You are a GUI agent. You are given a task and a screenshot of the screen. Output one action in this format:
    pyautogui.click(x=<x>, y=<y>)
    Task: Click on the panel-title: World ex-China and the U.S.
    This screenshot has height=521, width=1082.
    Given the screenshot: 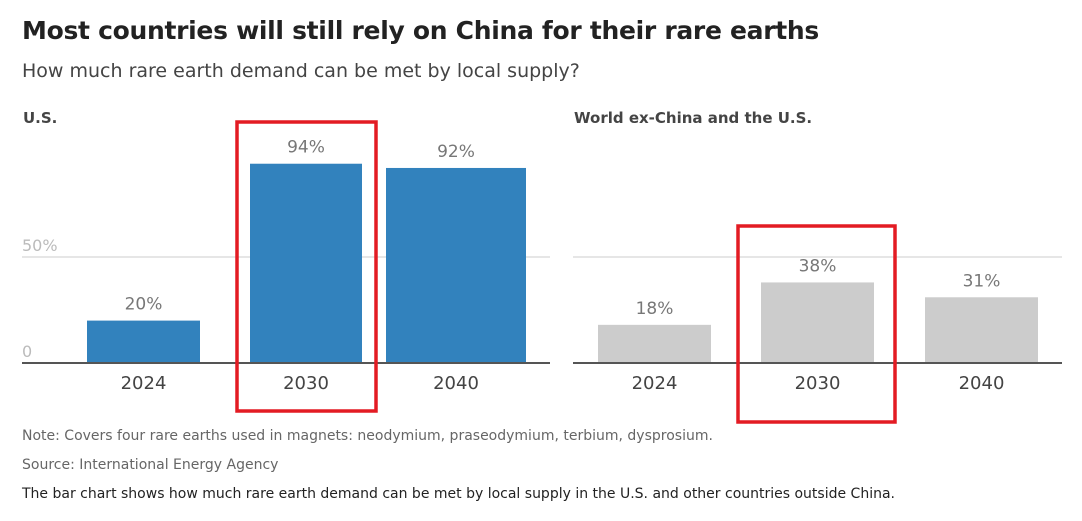 What is the action you would take?
    pyautogui.click(x=693, y=118)
    